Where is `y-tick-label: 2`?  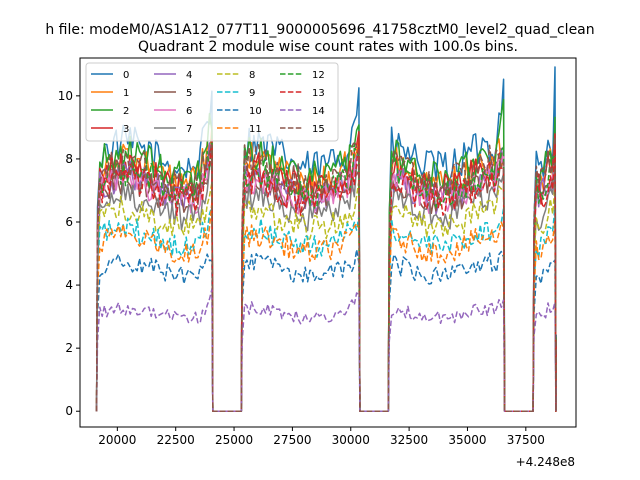
y-tick-label: 2 is located at coordinates (69, 348).